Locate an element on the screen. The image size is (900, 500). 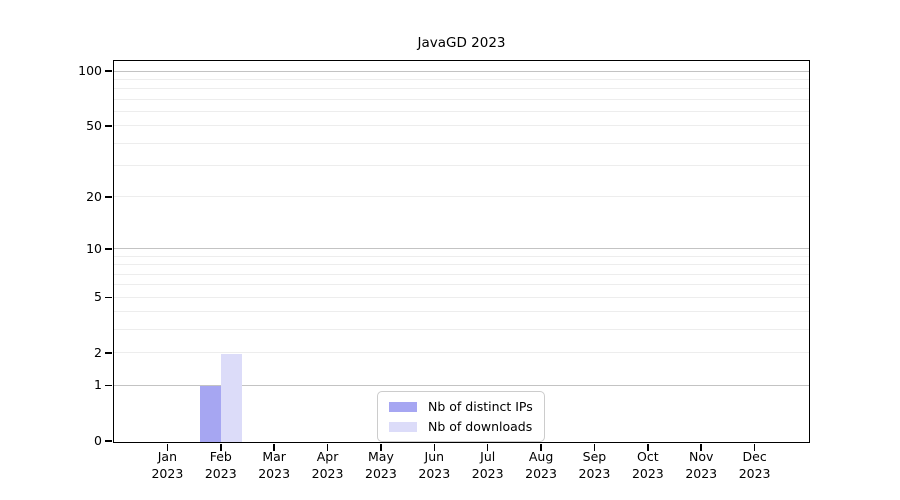
y-axis-tick-label: 5 is located at coordinates (98, 297).